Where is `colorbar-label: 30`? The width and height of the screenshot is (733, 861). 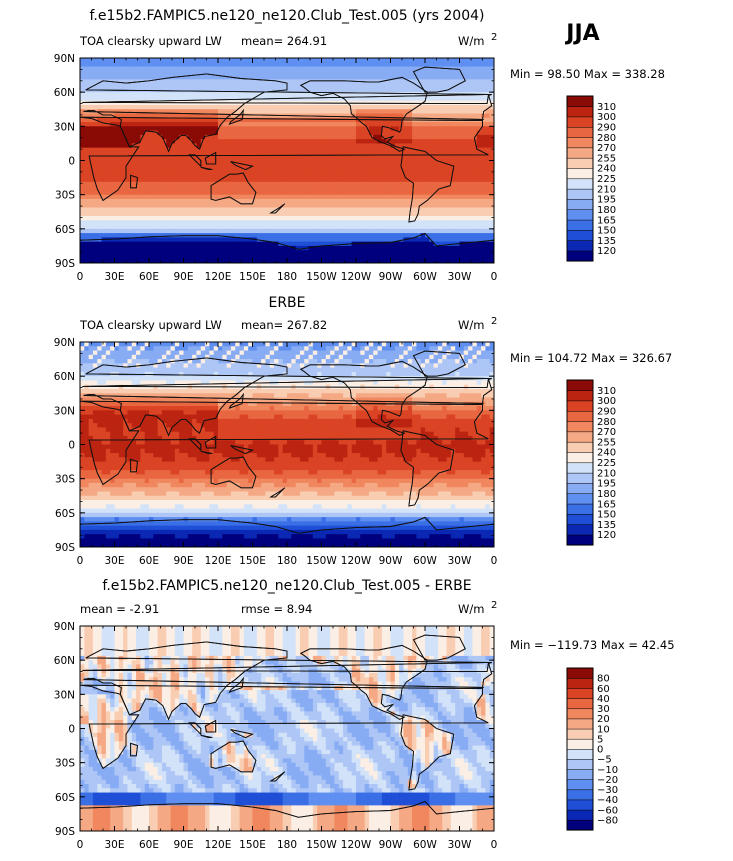
colorbar-label: 30 is located at coordinates (603, 709).